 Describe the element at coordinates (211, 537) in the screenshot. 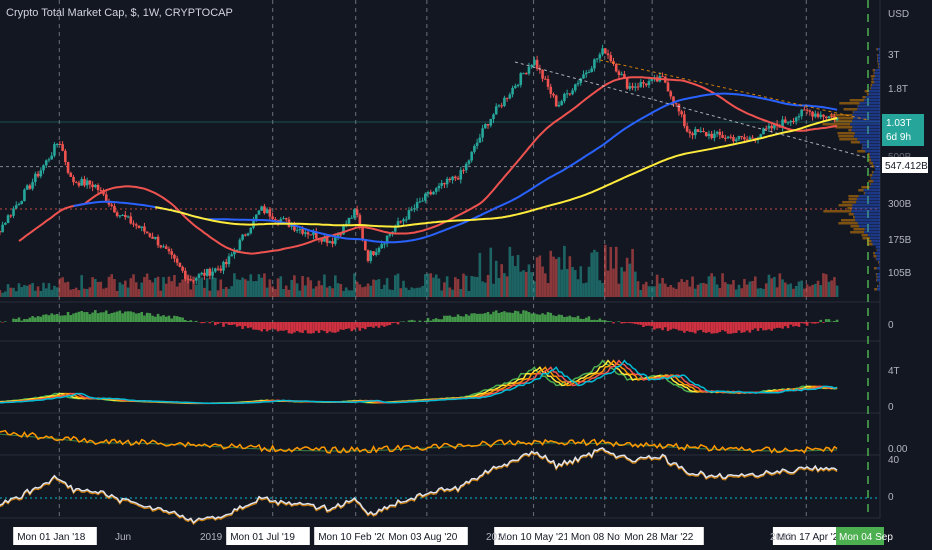

I see `time-axis-label-2019: 2019` at that location.